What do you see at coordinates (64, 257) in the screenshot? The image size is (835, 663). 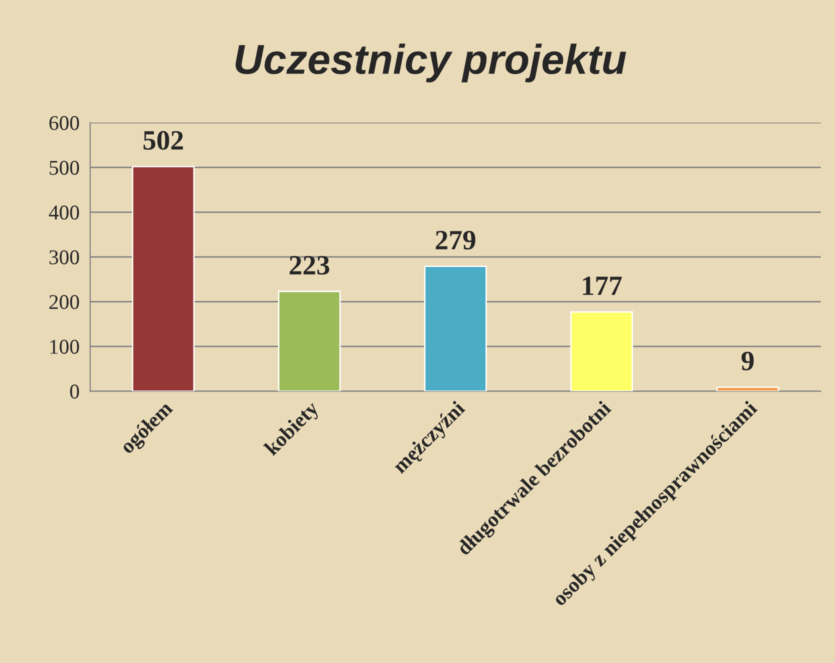 I see `y-tick-label: 300` at bounding box center [64, 257].